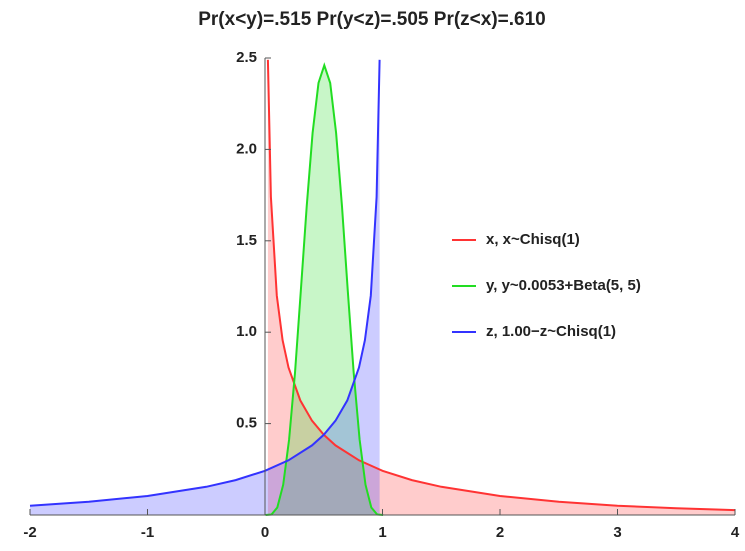 The height and width of the screenshot is (551, 745). Describe the element at coordinates (246, 423) in the screenshot. I see `y-tick-label: 0.5` at that location.